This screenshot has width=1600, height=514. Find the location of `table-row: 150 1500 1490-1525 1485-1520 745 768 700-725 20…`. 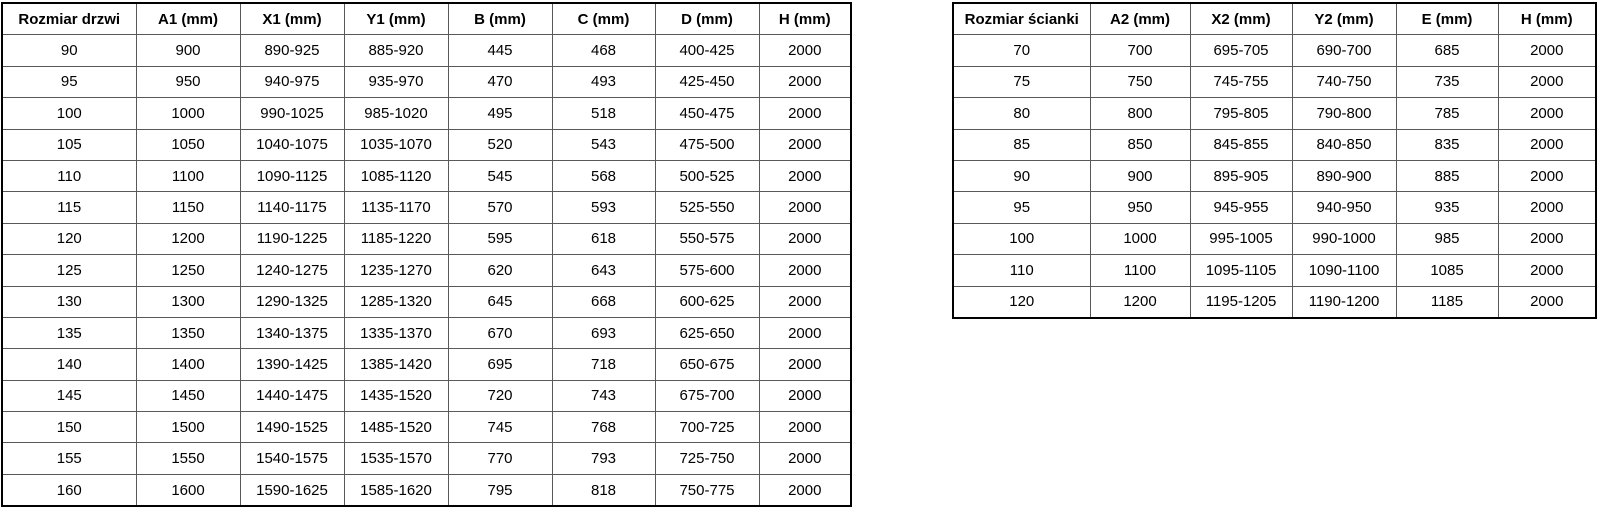

table-row: 150 1500 1490-1525 1485-1520 745 768 700-725 20… is located at coordinates (426, 427).